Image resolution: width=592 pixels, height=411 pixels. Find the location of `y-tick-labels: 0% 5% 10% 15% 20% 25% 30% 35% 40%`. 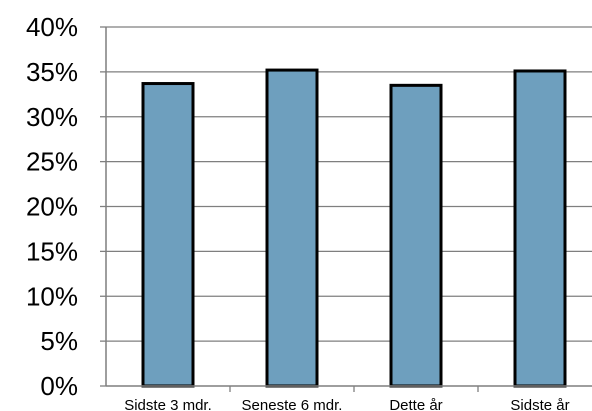

y-tick-labels: 0% 5% 10% 15% 20% 25% 30% 35% 40% is located at coordinates (52, 206).